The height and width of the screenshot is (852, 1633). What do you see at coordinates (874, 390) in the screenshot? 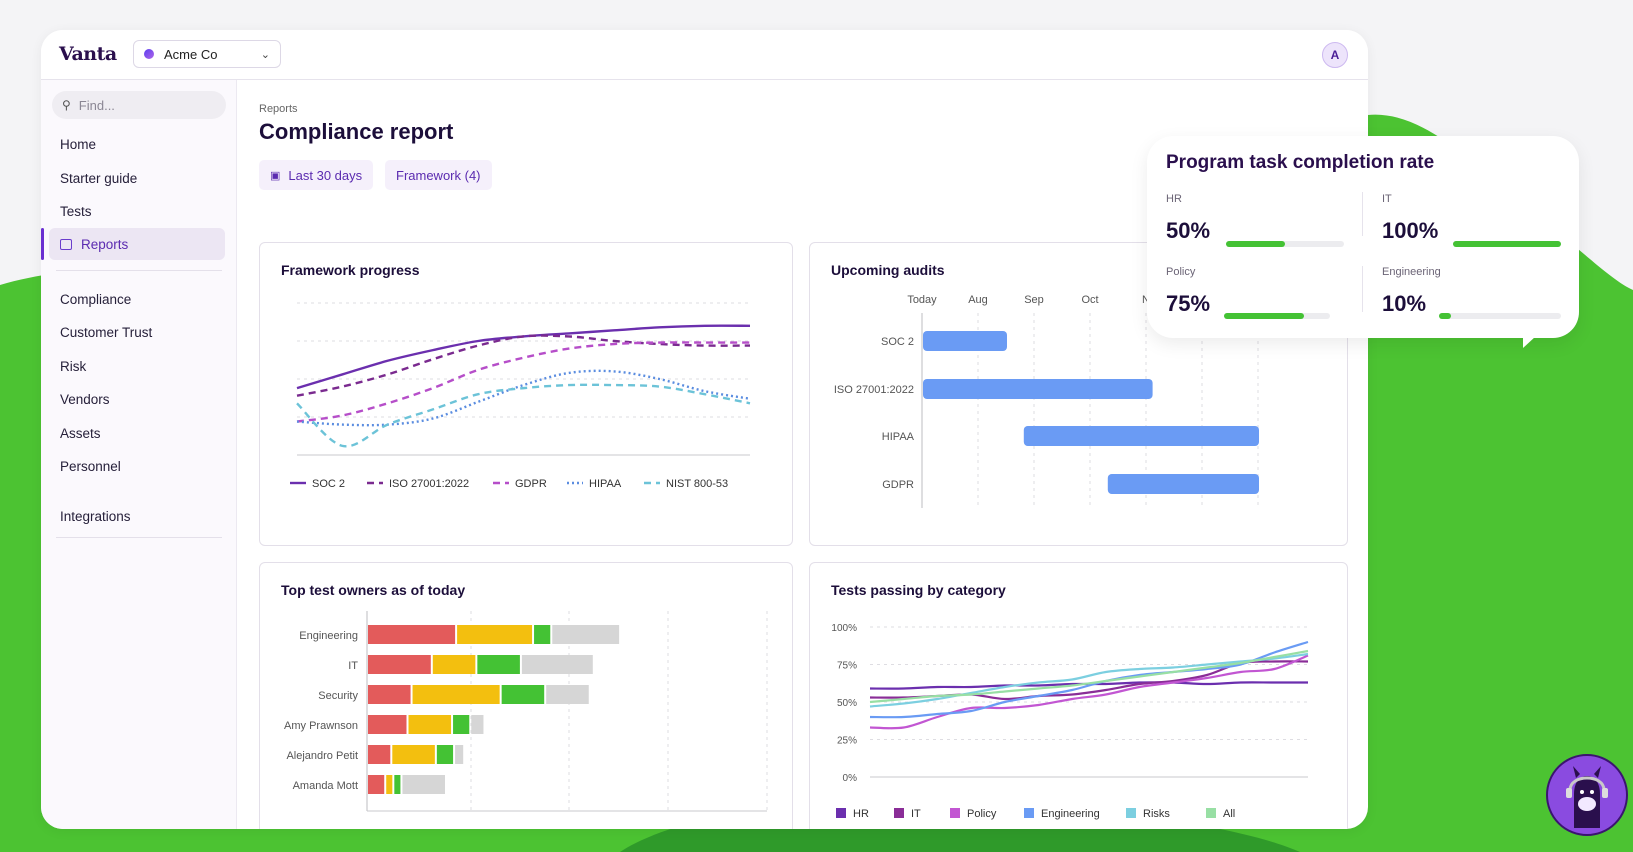
I see `category-label: ISO 27001:2022` at bounding box center [874, 390].